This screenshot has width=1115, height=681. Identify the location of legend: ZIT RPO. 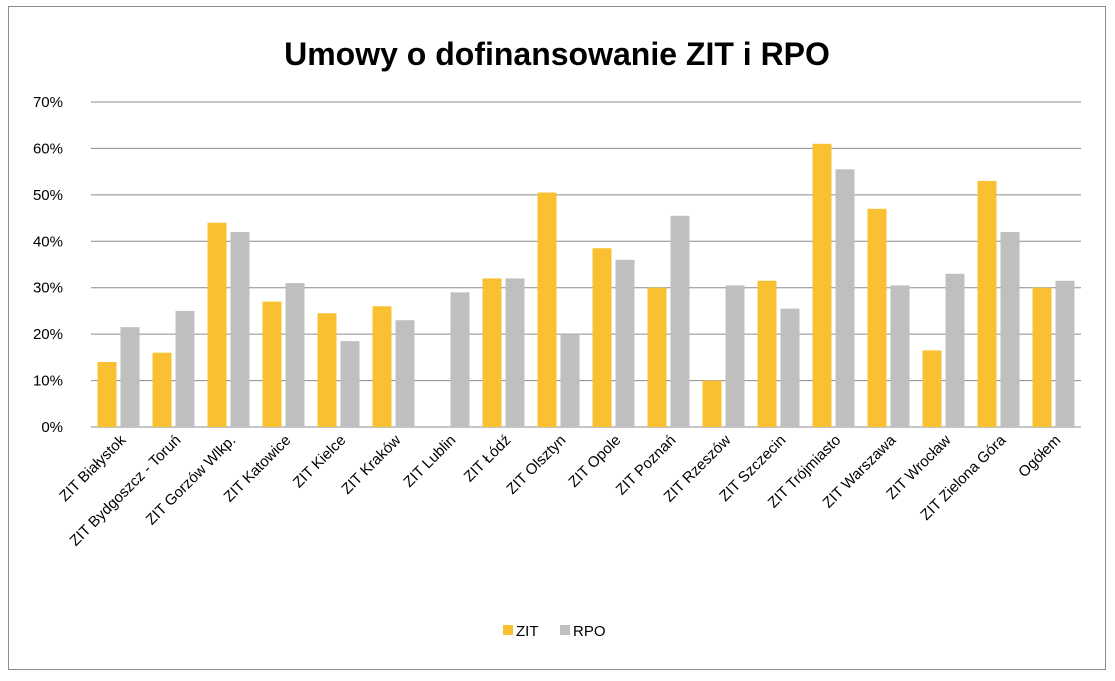
(554, 631).